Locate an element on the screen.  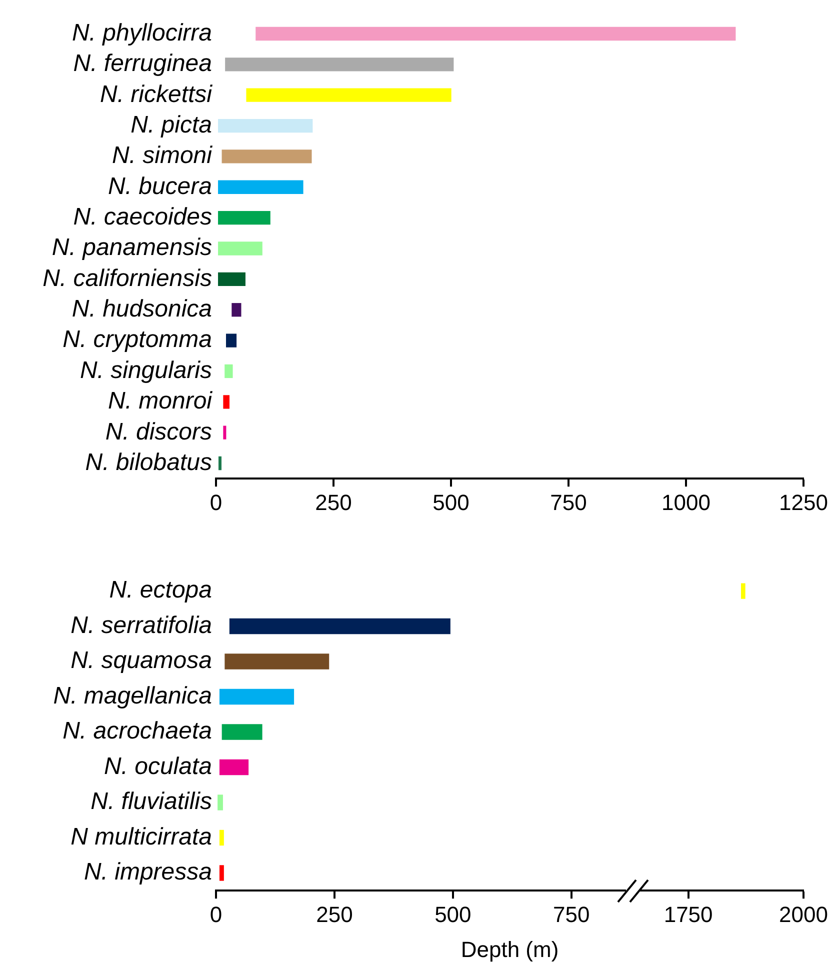
y-tick-label: N multicirrata is located at coordinates (141, 836).